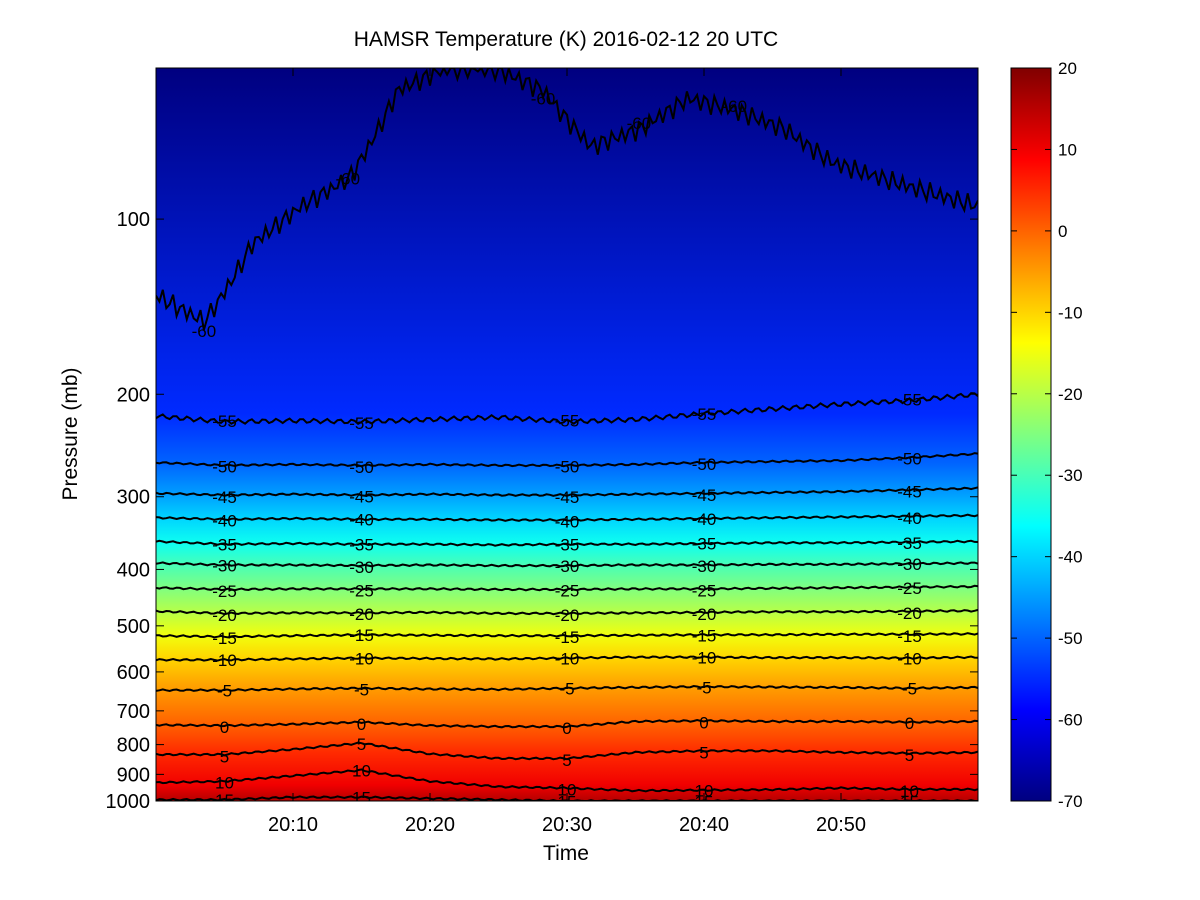 This screenshot has width=1200, height=900. What do you see at coordinates (293, 825) in the screenshot?
I see `x-tick-label: 20:10` at bounding box center [293, 825].